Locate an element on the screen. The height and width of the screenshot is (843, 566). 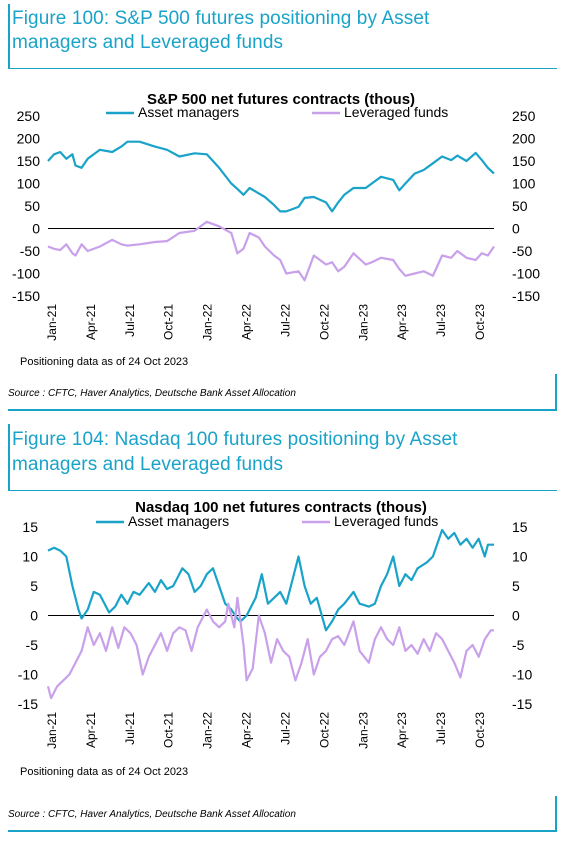
figure-1-positioning-note: Positioning data as of 24 Oct 2023 is located at coordinates (104, 362).